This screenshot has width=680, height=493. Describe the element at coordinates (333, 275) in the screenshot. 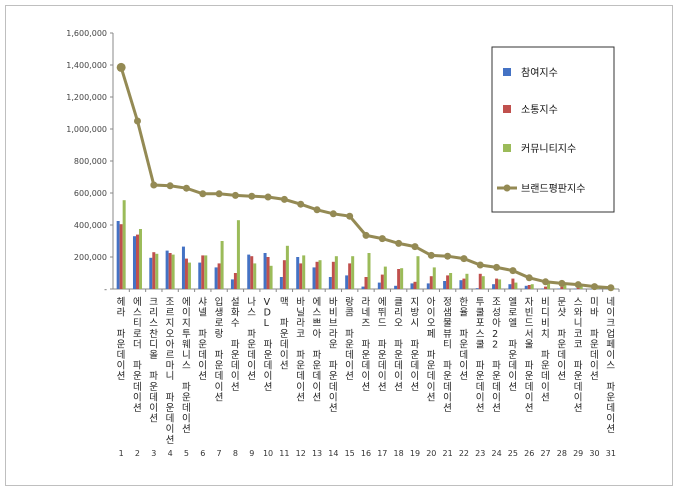

I see `bar-소통지수-14` at that location.